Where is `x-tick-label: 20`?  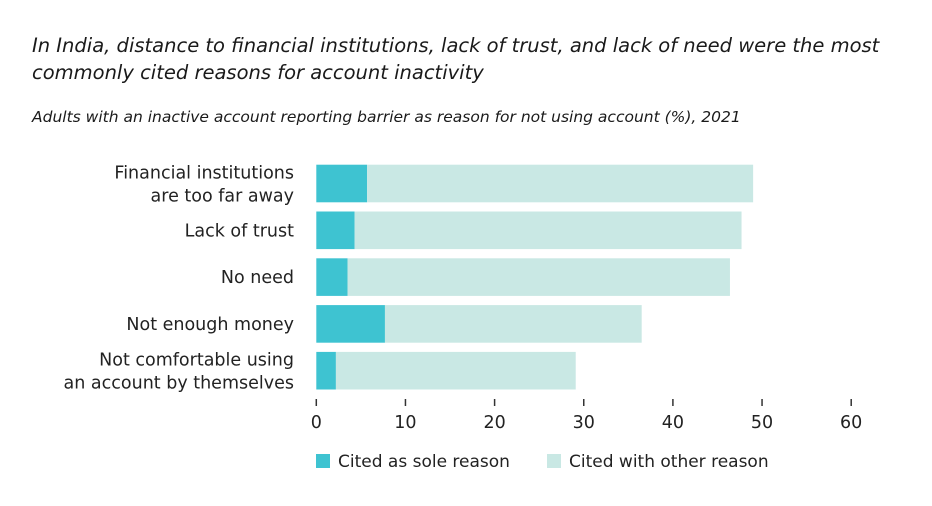 x-tick-label: 20 is located at coordinates (494, 423).